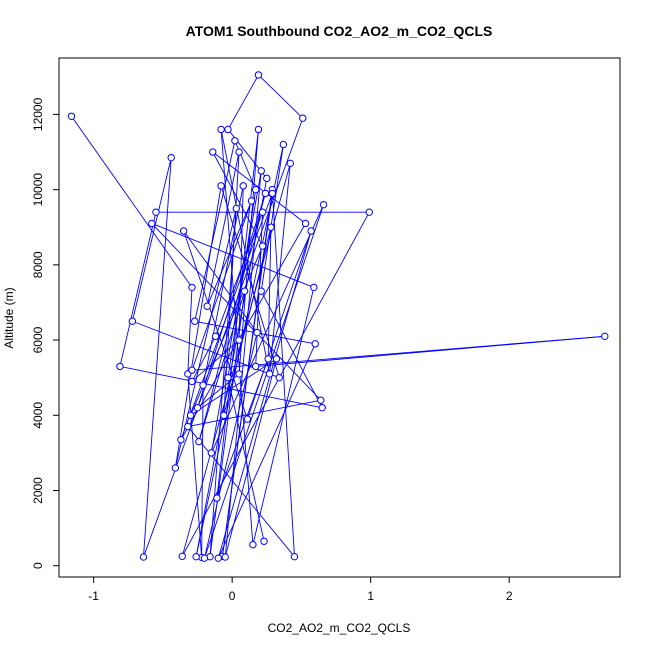 This screenshot has width=650, height=650. What do you see at coordinates (38, 415) in the screenshot?
I see `y-tick-label: 4000` at bounding box center [38, 415].